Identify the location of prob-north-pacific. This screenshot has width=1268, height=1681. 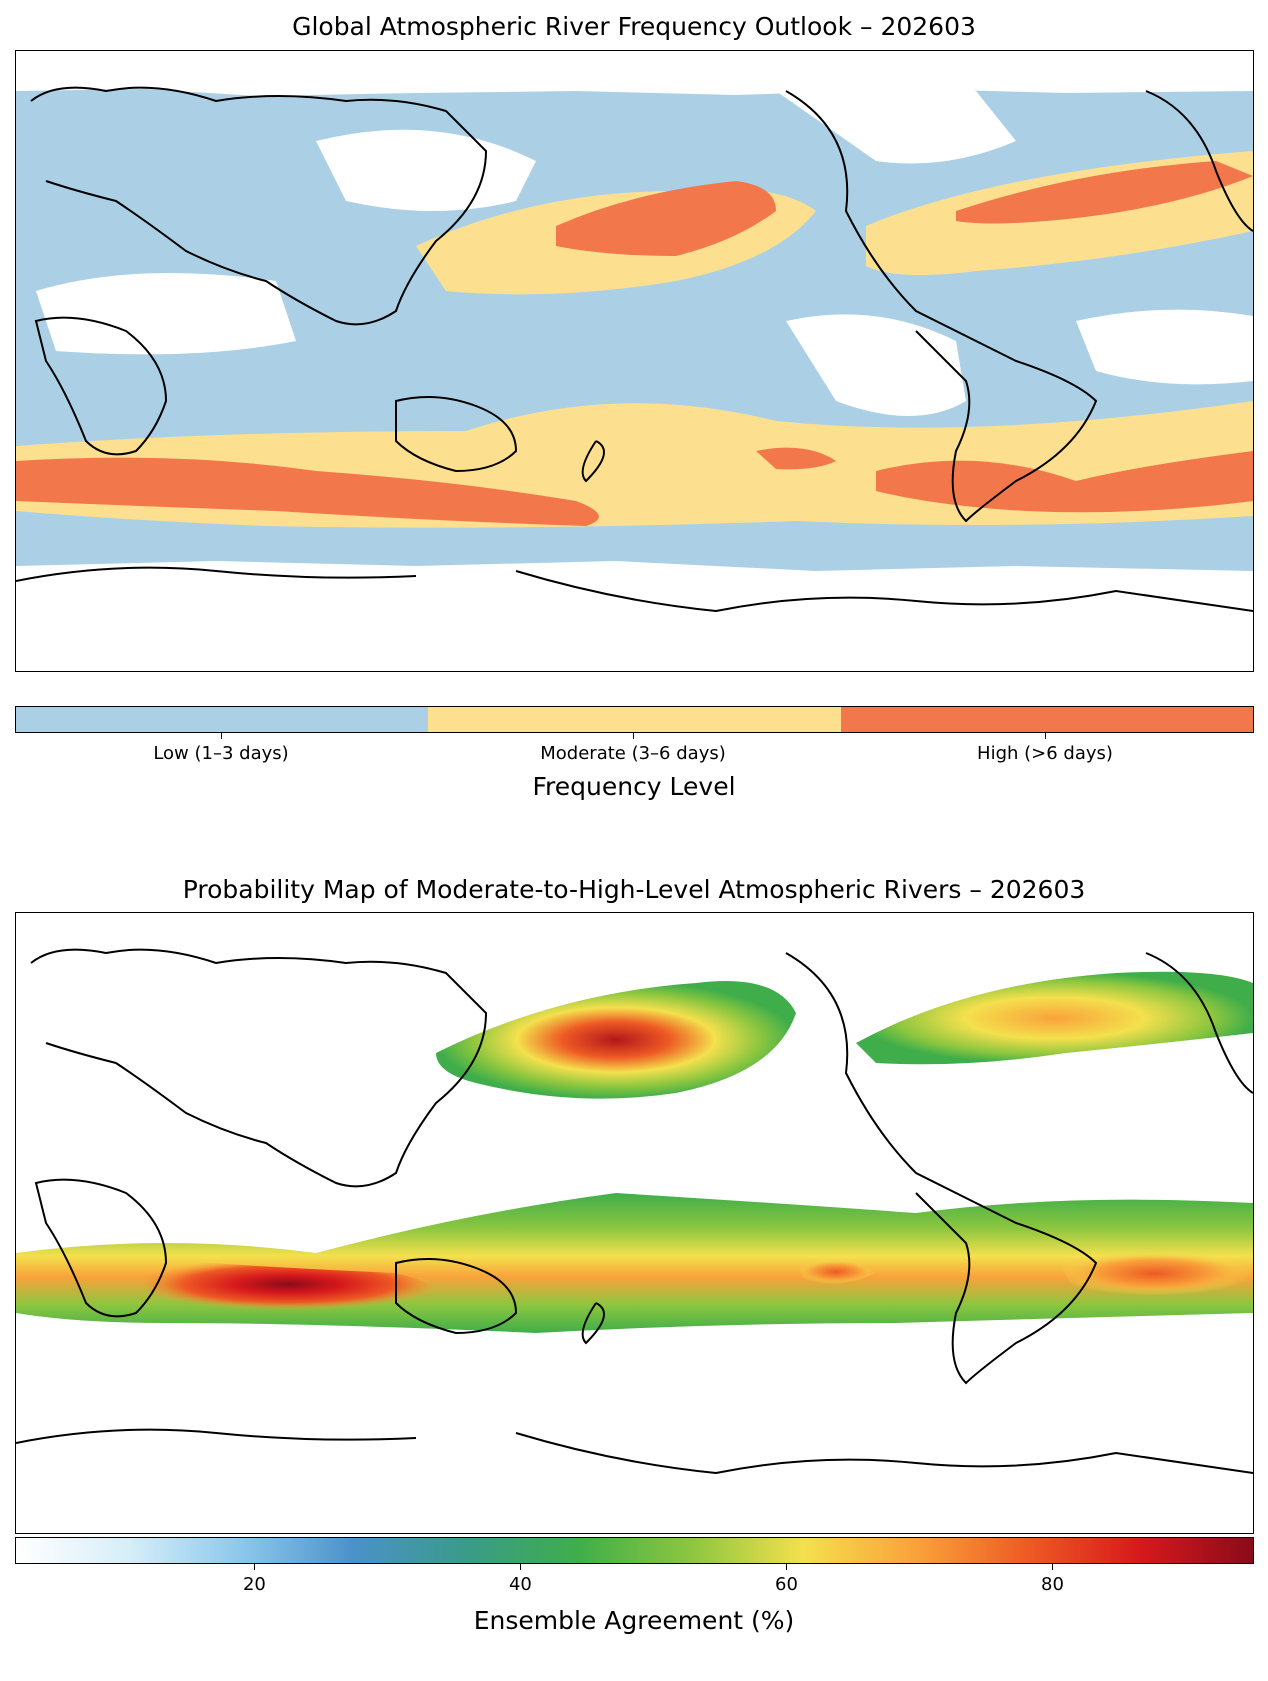
(616, 1040).